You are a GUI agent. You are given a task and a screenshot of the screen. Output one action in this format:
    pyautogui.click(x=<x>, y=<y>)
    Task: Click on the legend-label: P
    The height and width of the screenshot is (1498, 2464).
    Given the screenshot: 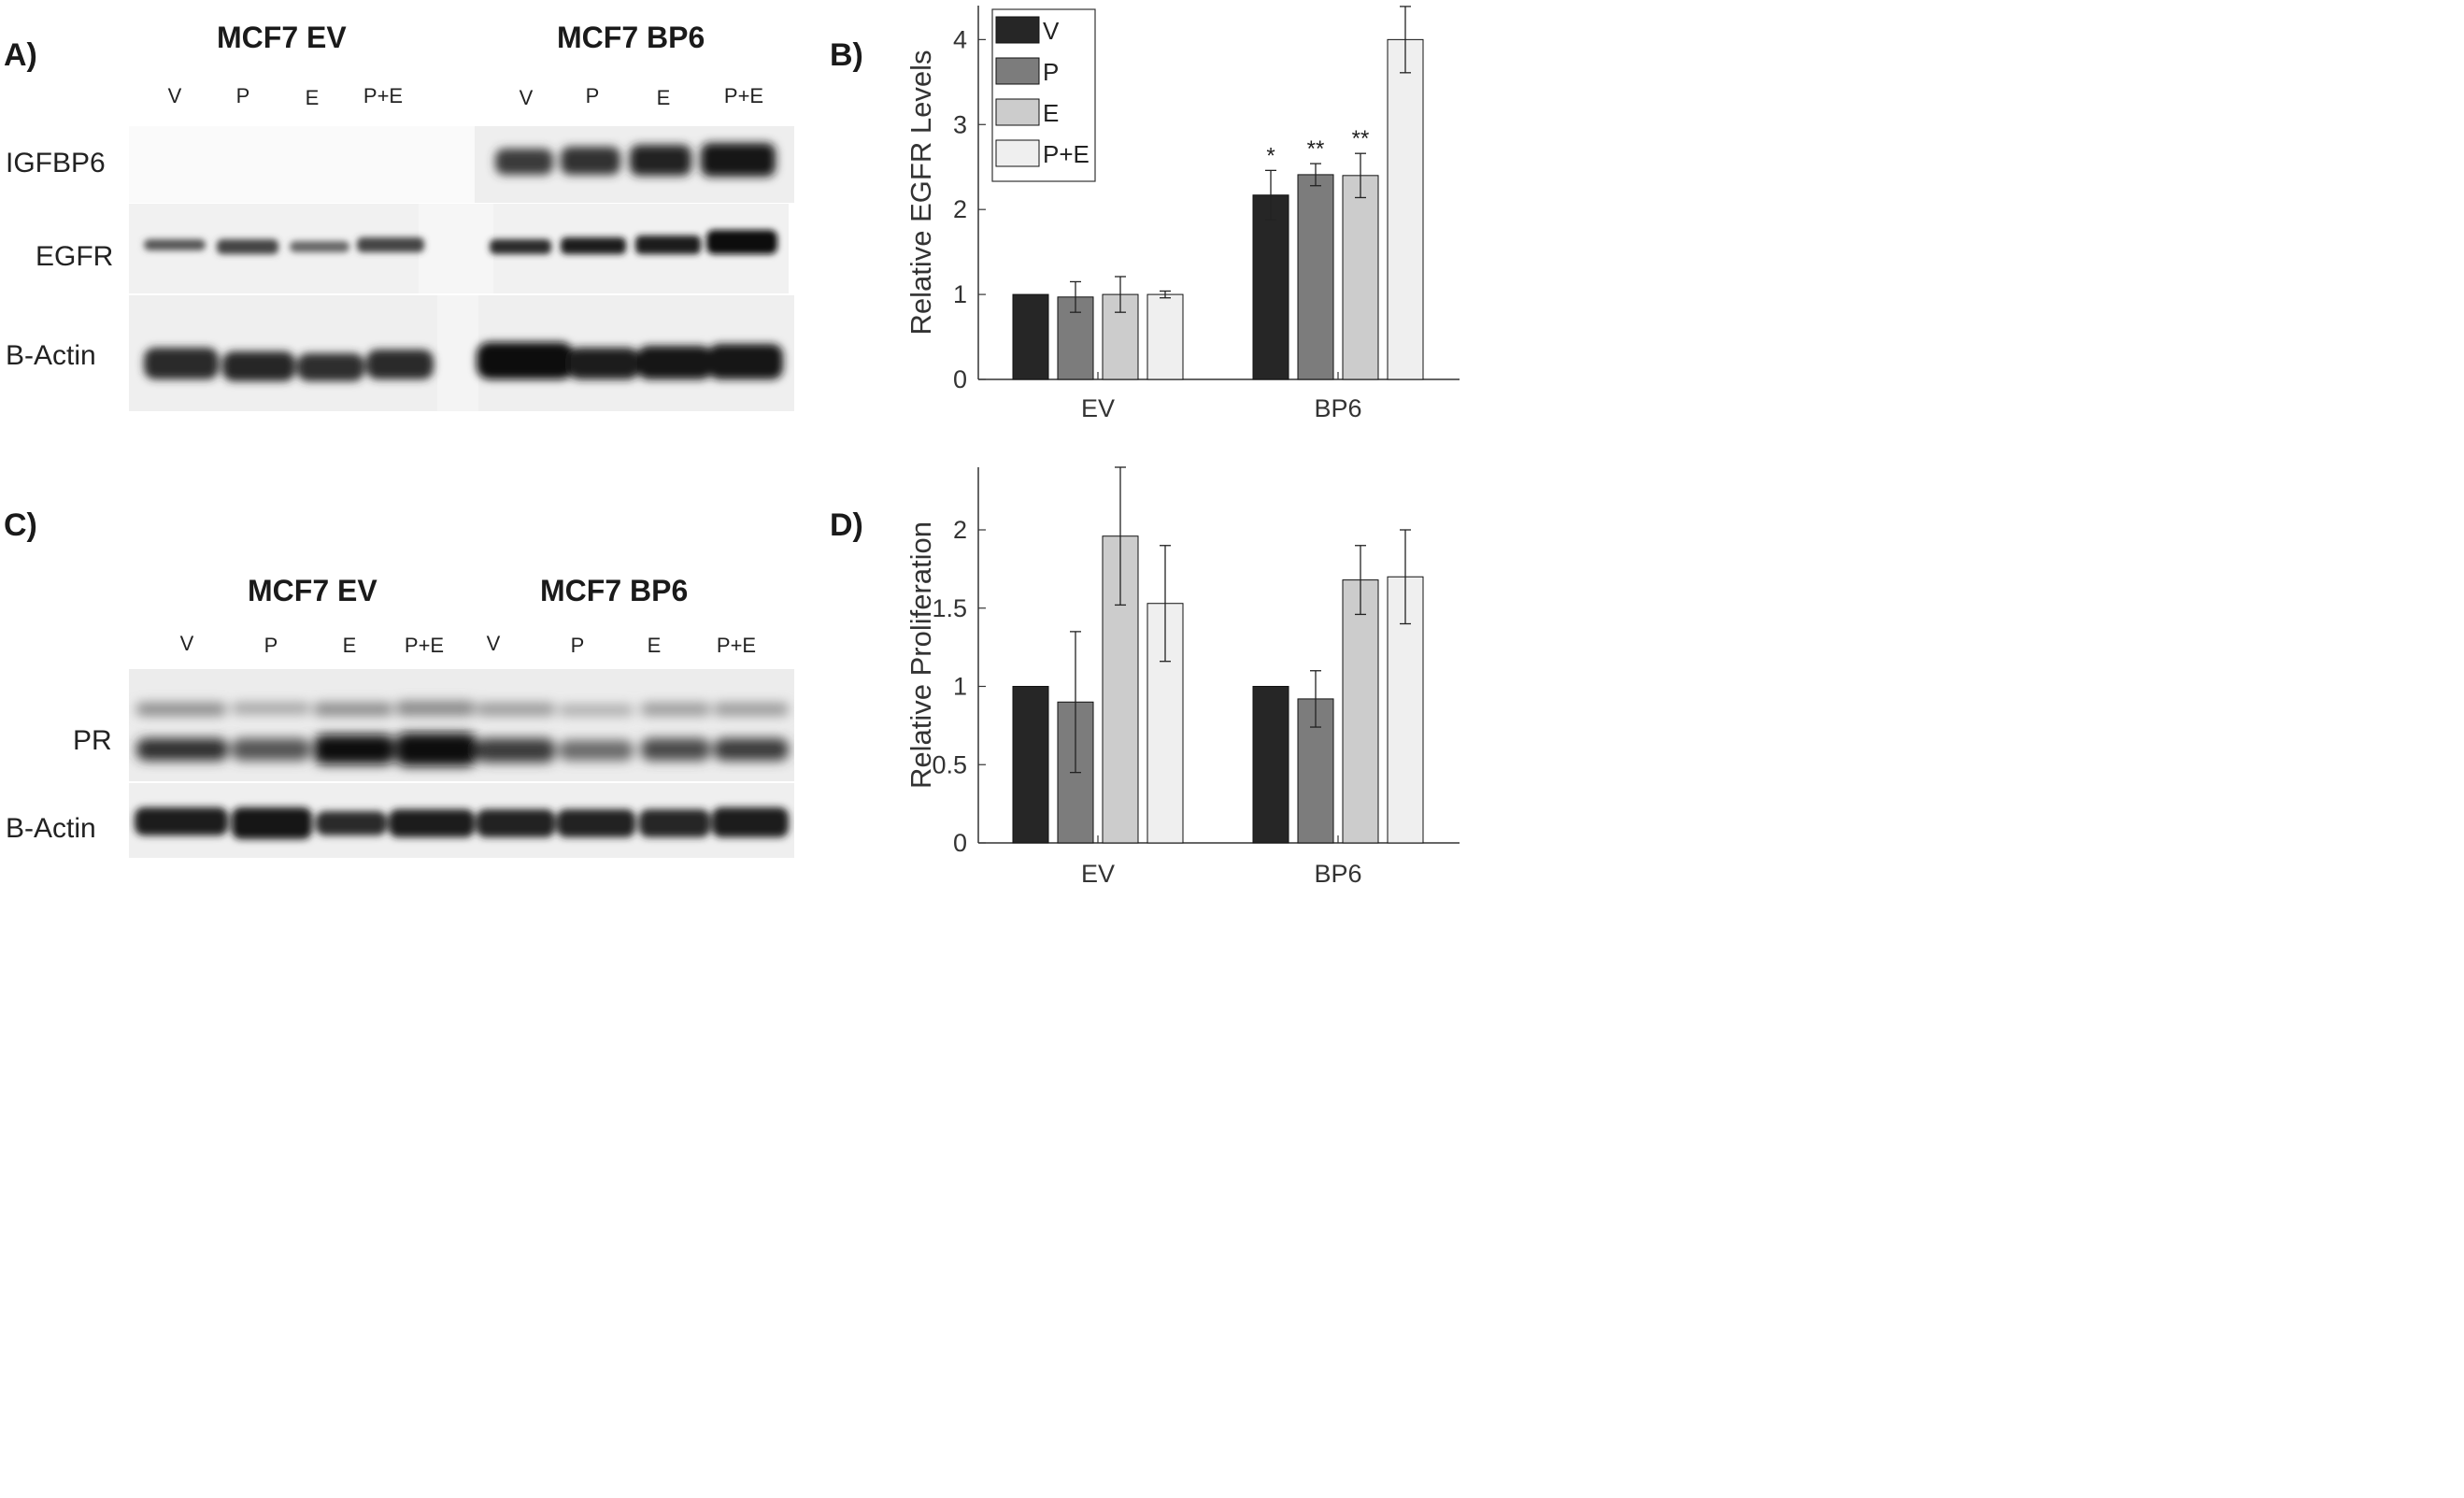 What is the action you would take?
    pyautogui.click(x=1051, y=72)
    